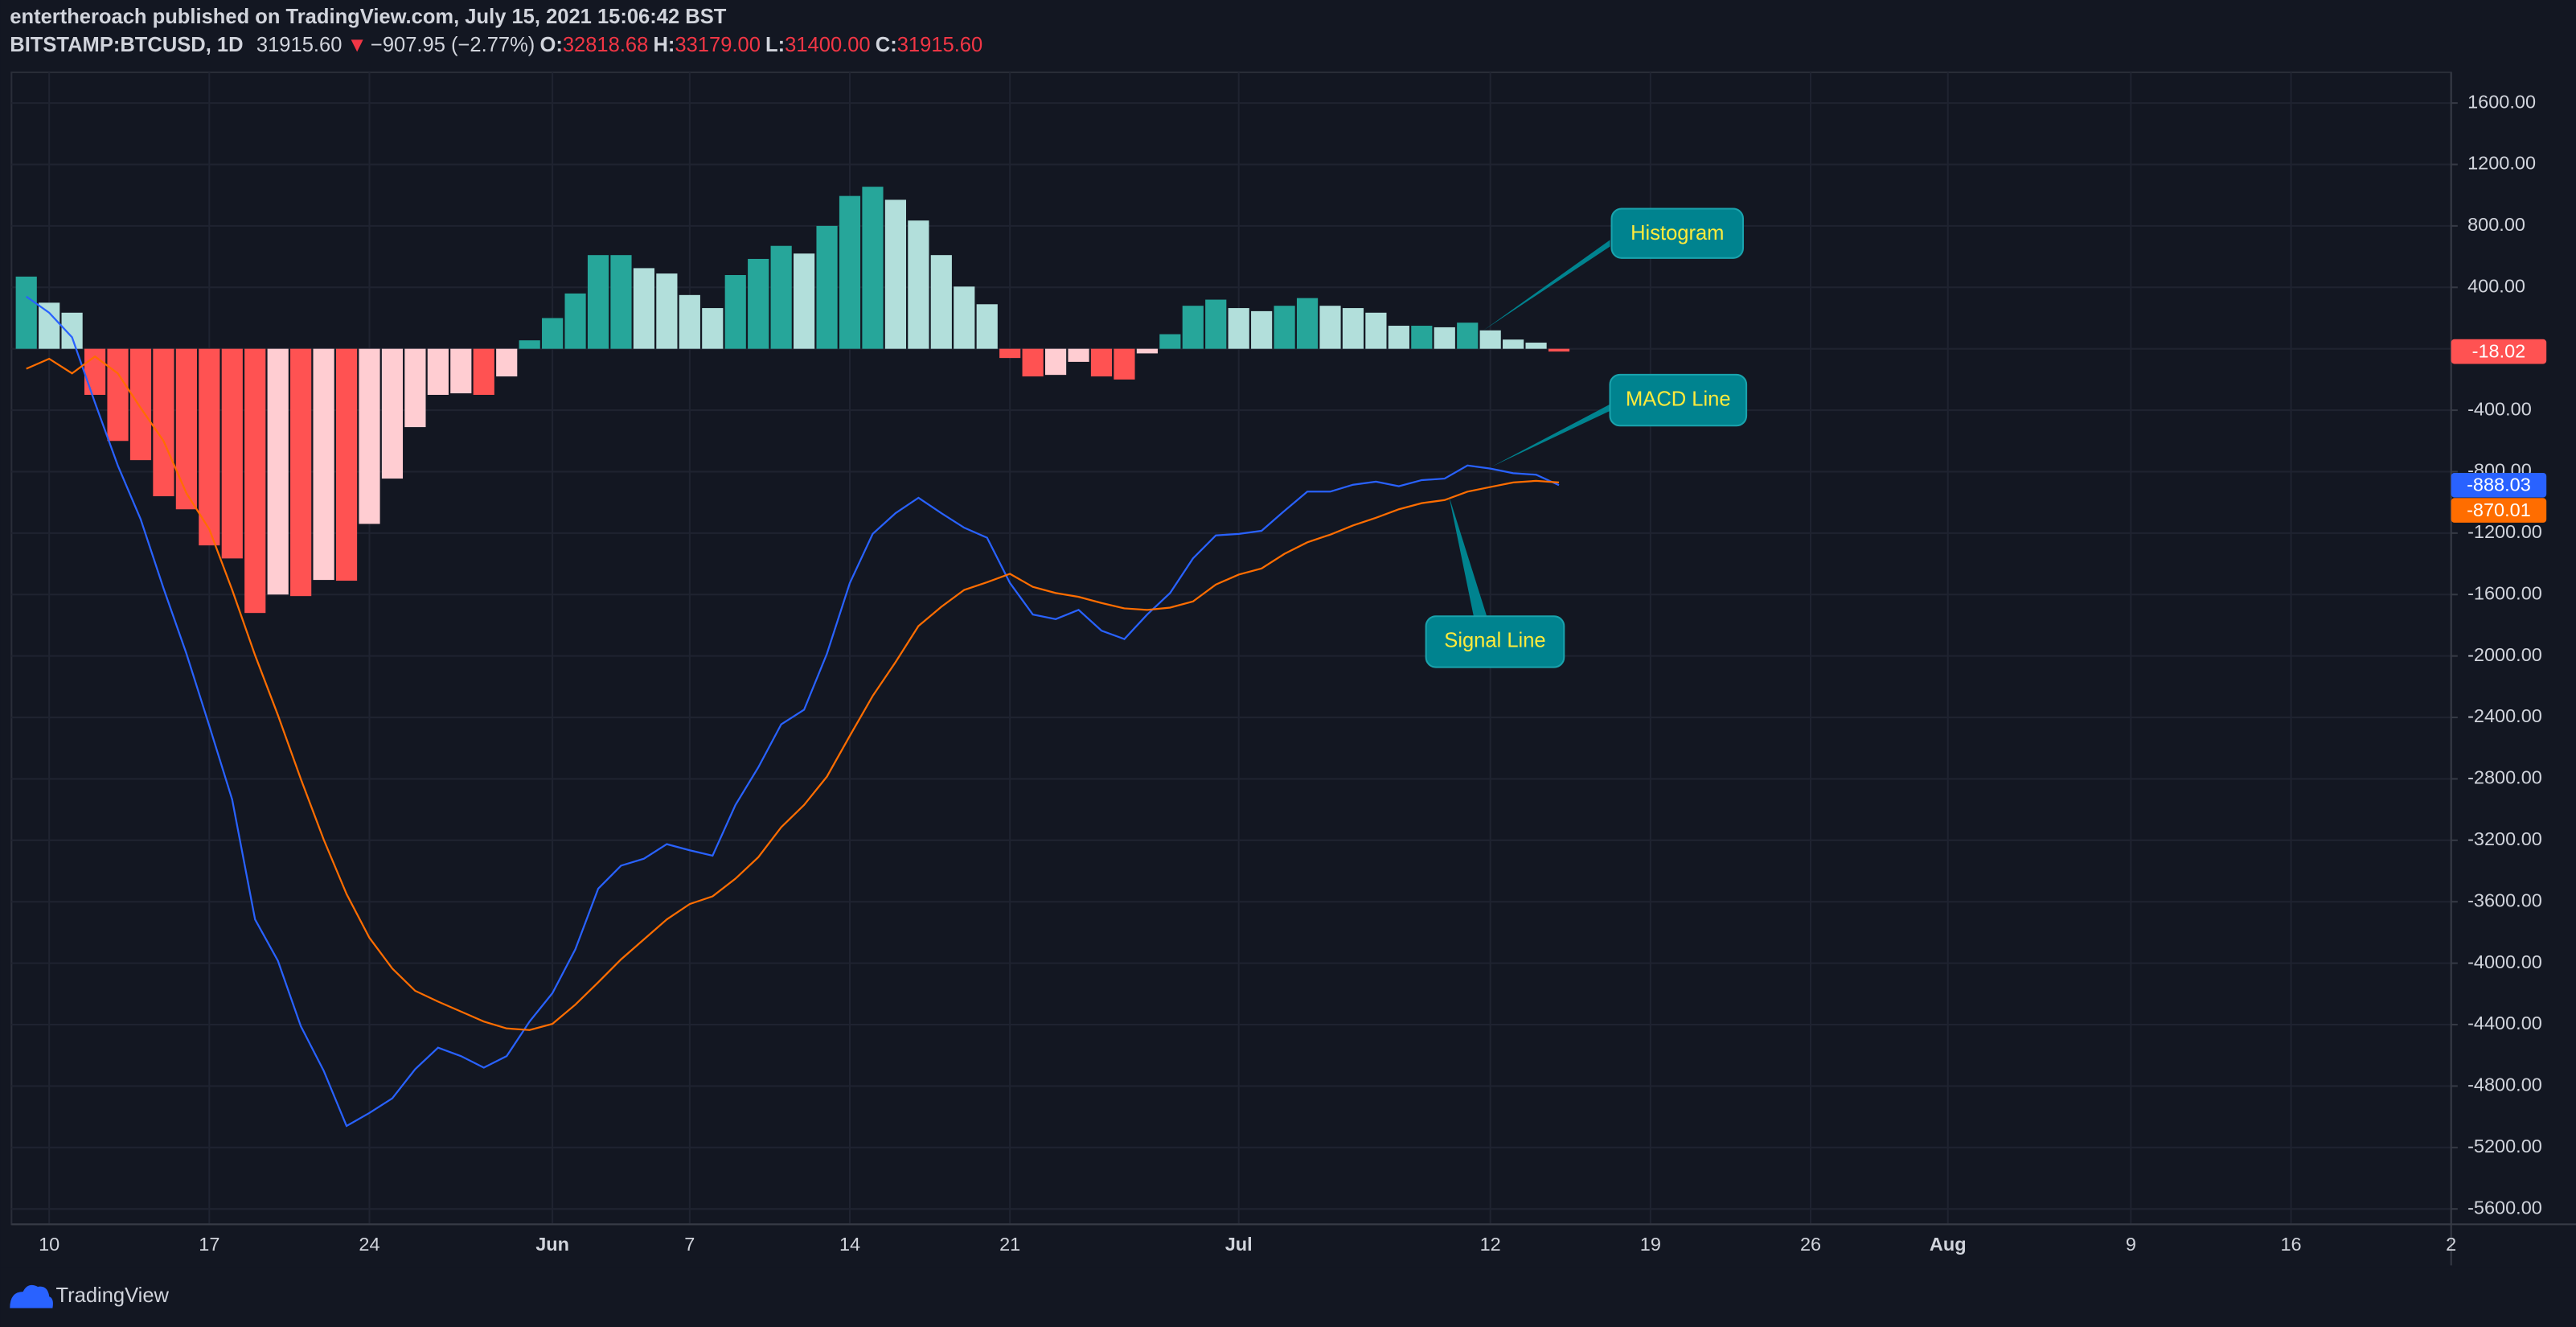 The width and height of the screenshot is (2576, 1327). Describe the element at coordinates (2504, 592) in the screenshot. I see `y-tick-label: -1600.00` at that location.